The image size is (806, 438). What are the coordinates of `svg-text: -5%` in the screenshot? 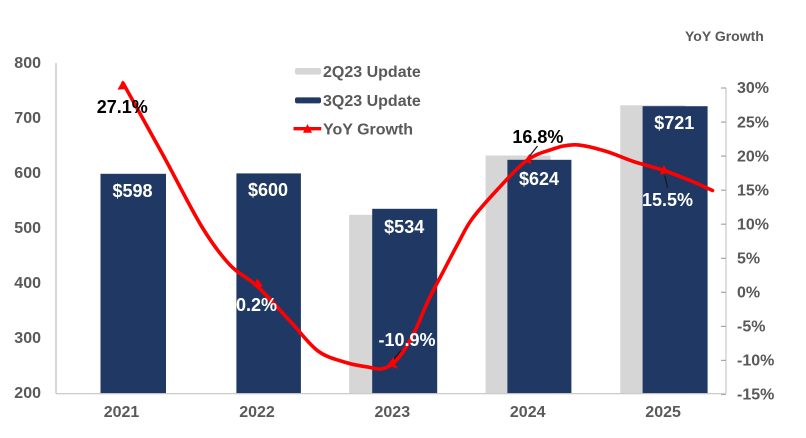 It's located at (751, 327).